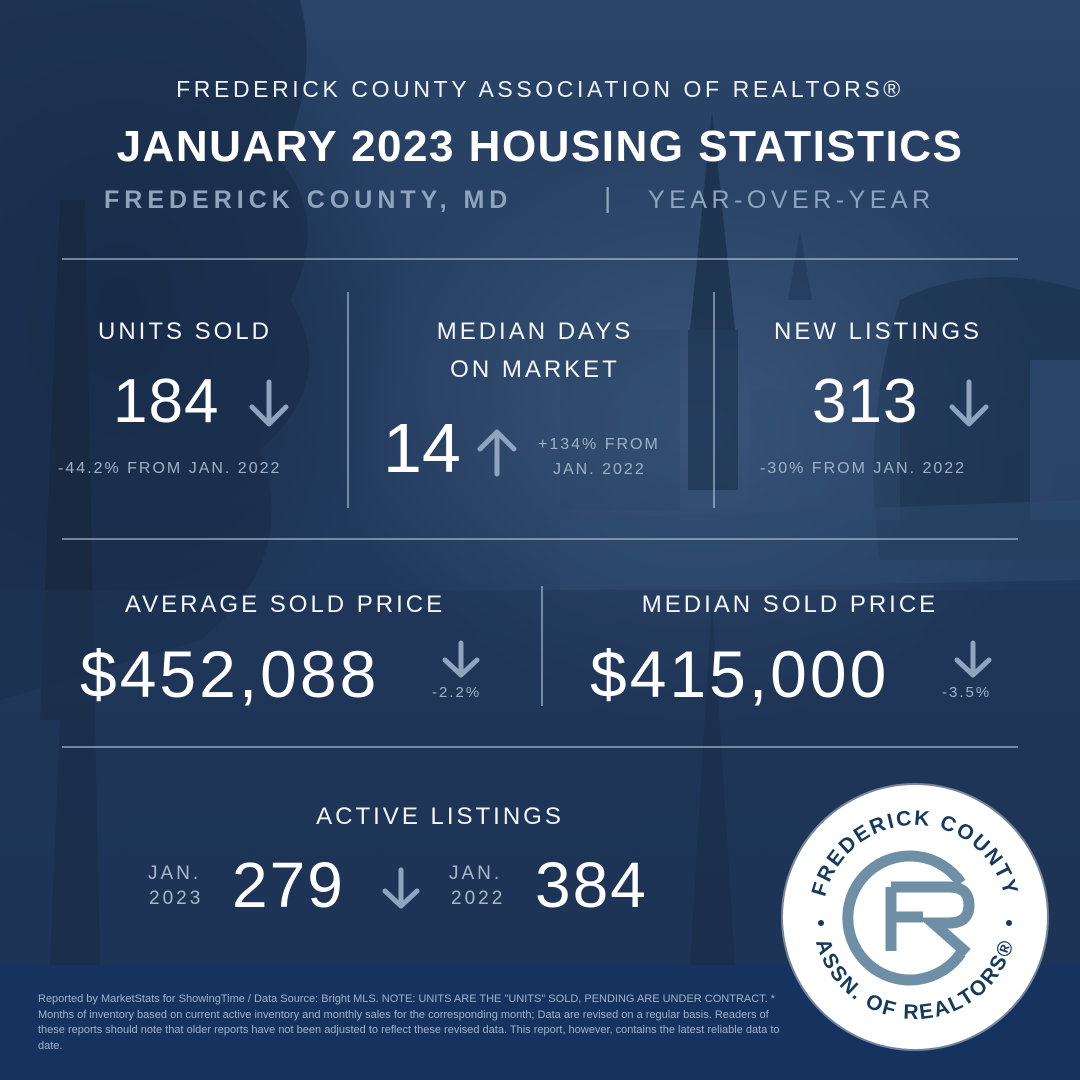 This screenshot has height=1080, width=1080. Describe the element at coordinates (599, 444) in the screenshot. I see `median-days-change-line1: +134% FROM` at that location.